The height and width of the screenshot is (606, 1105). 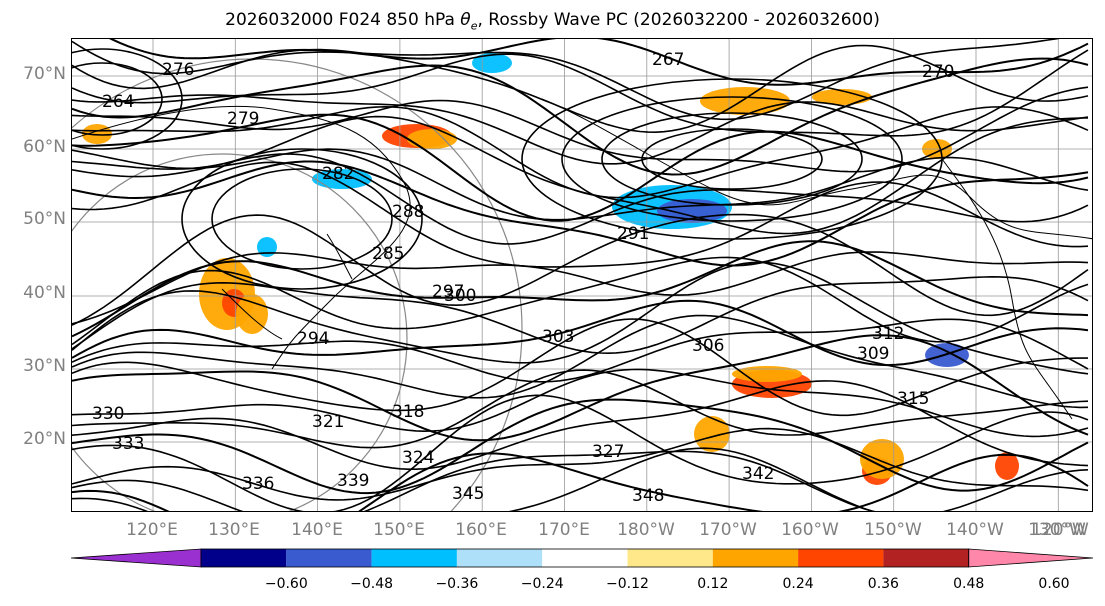 I want to click on theta-symbol: θ, so click(x=465, y=20).